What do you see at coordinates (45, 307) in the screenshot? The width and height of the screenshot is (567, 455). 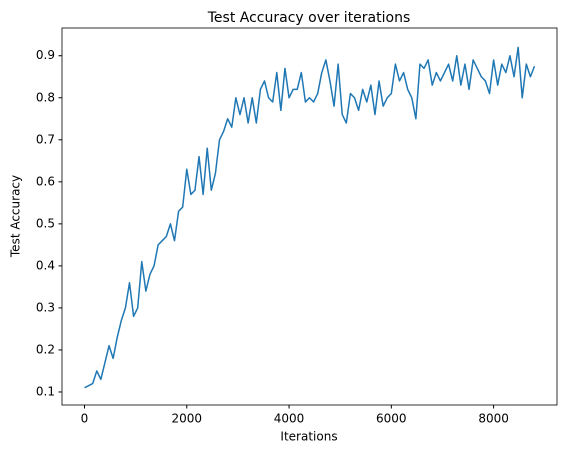 I see `y-tick-label: 0.3` at bounding box center [45, 307].